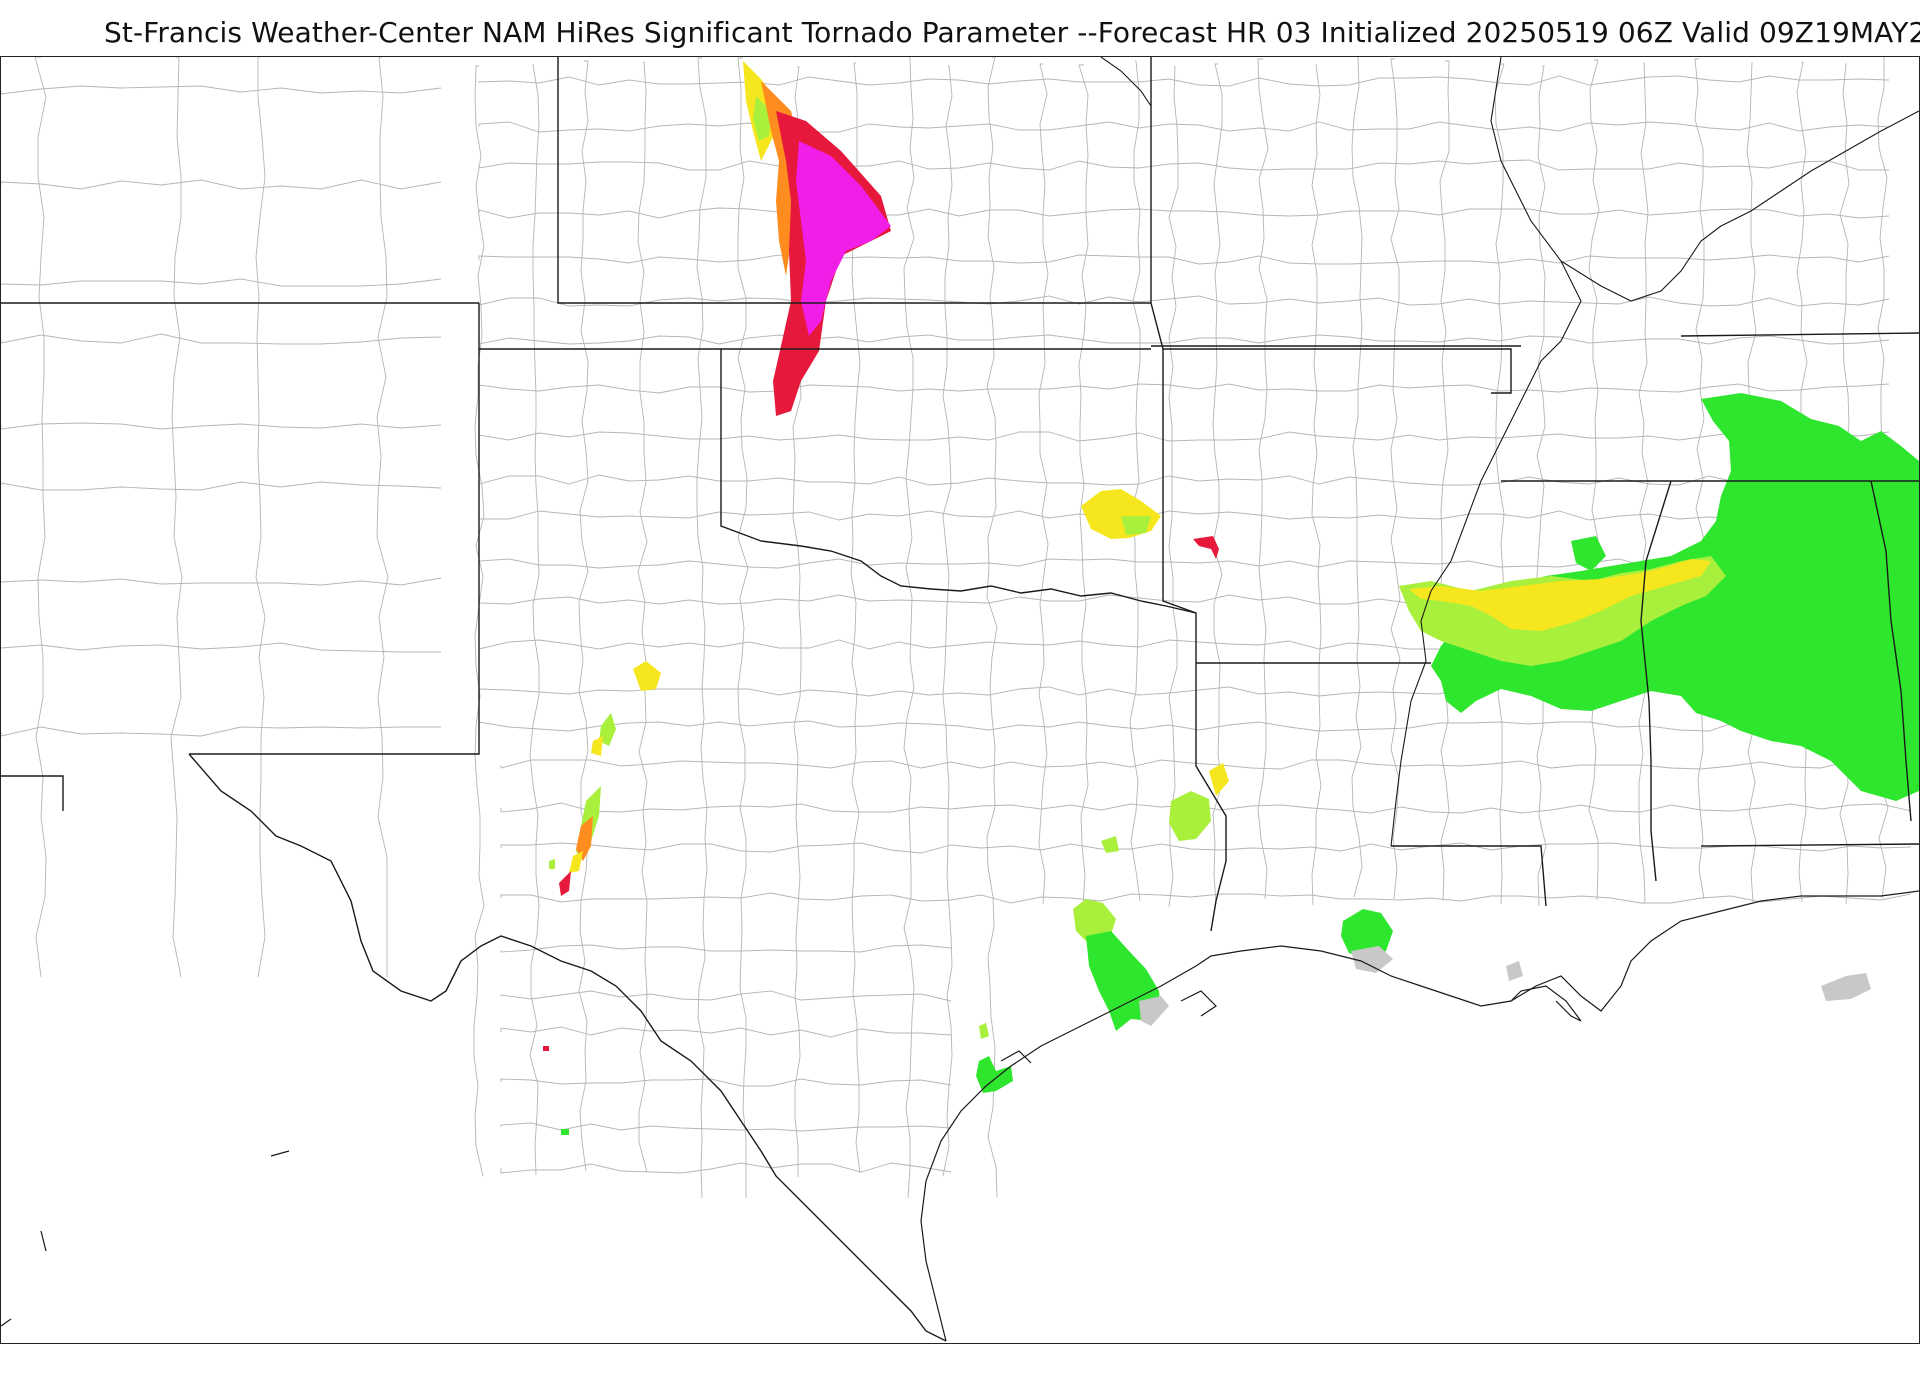  I want to click on stp-area-red-river, so click(1121, 514).